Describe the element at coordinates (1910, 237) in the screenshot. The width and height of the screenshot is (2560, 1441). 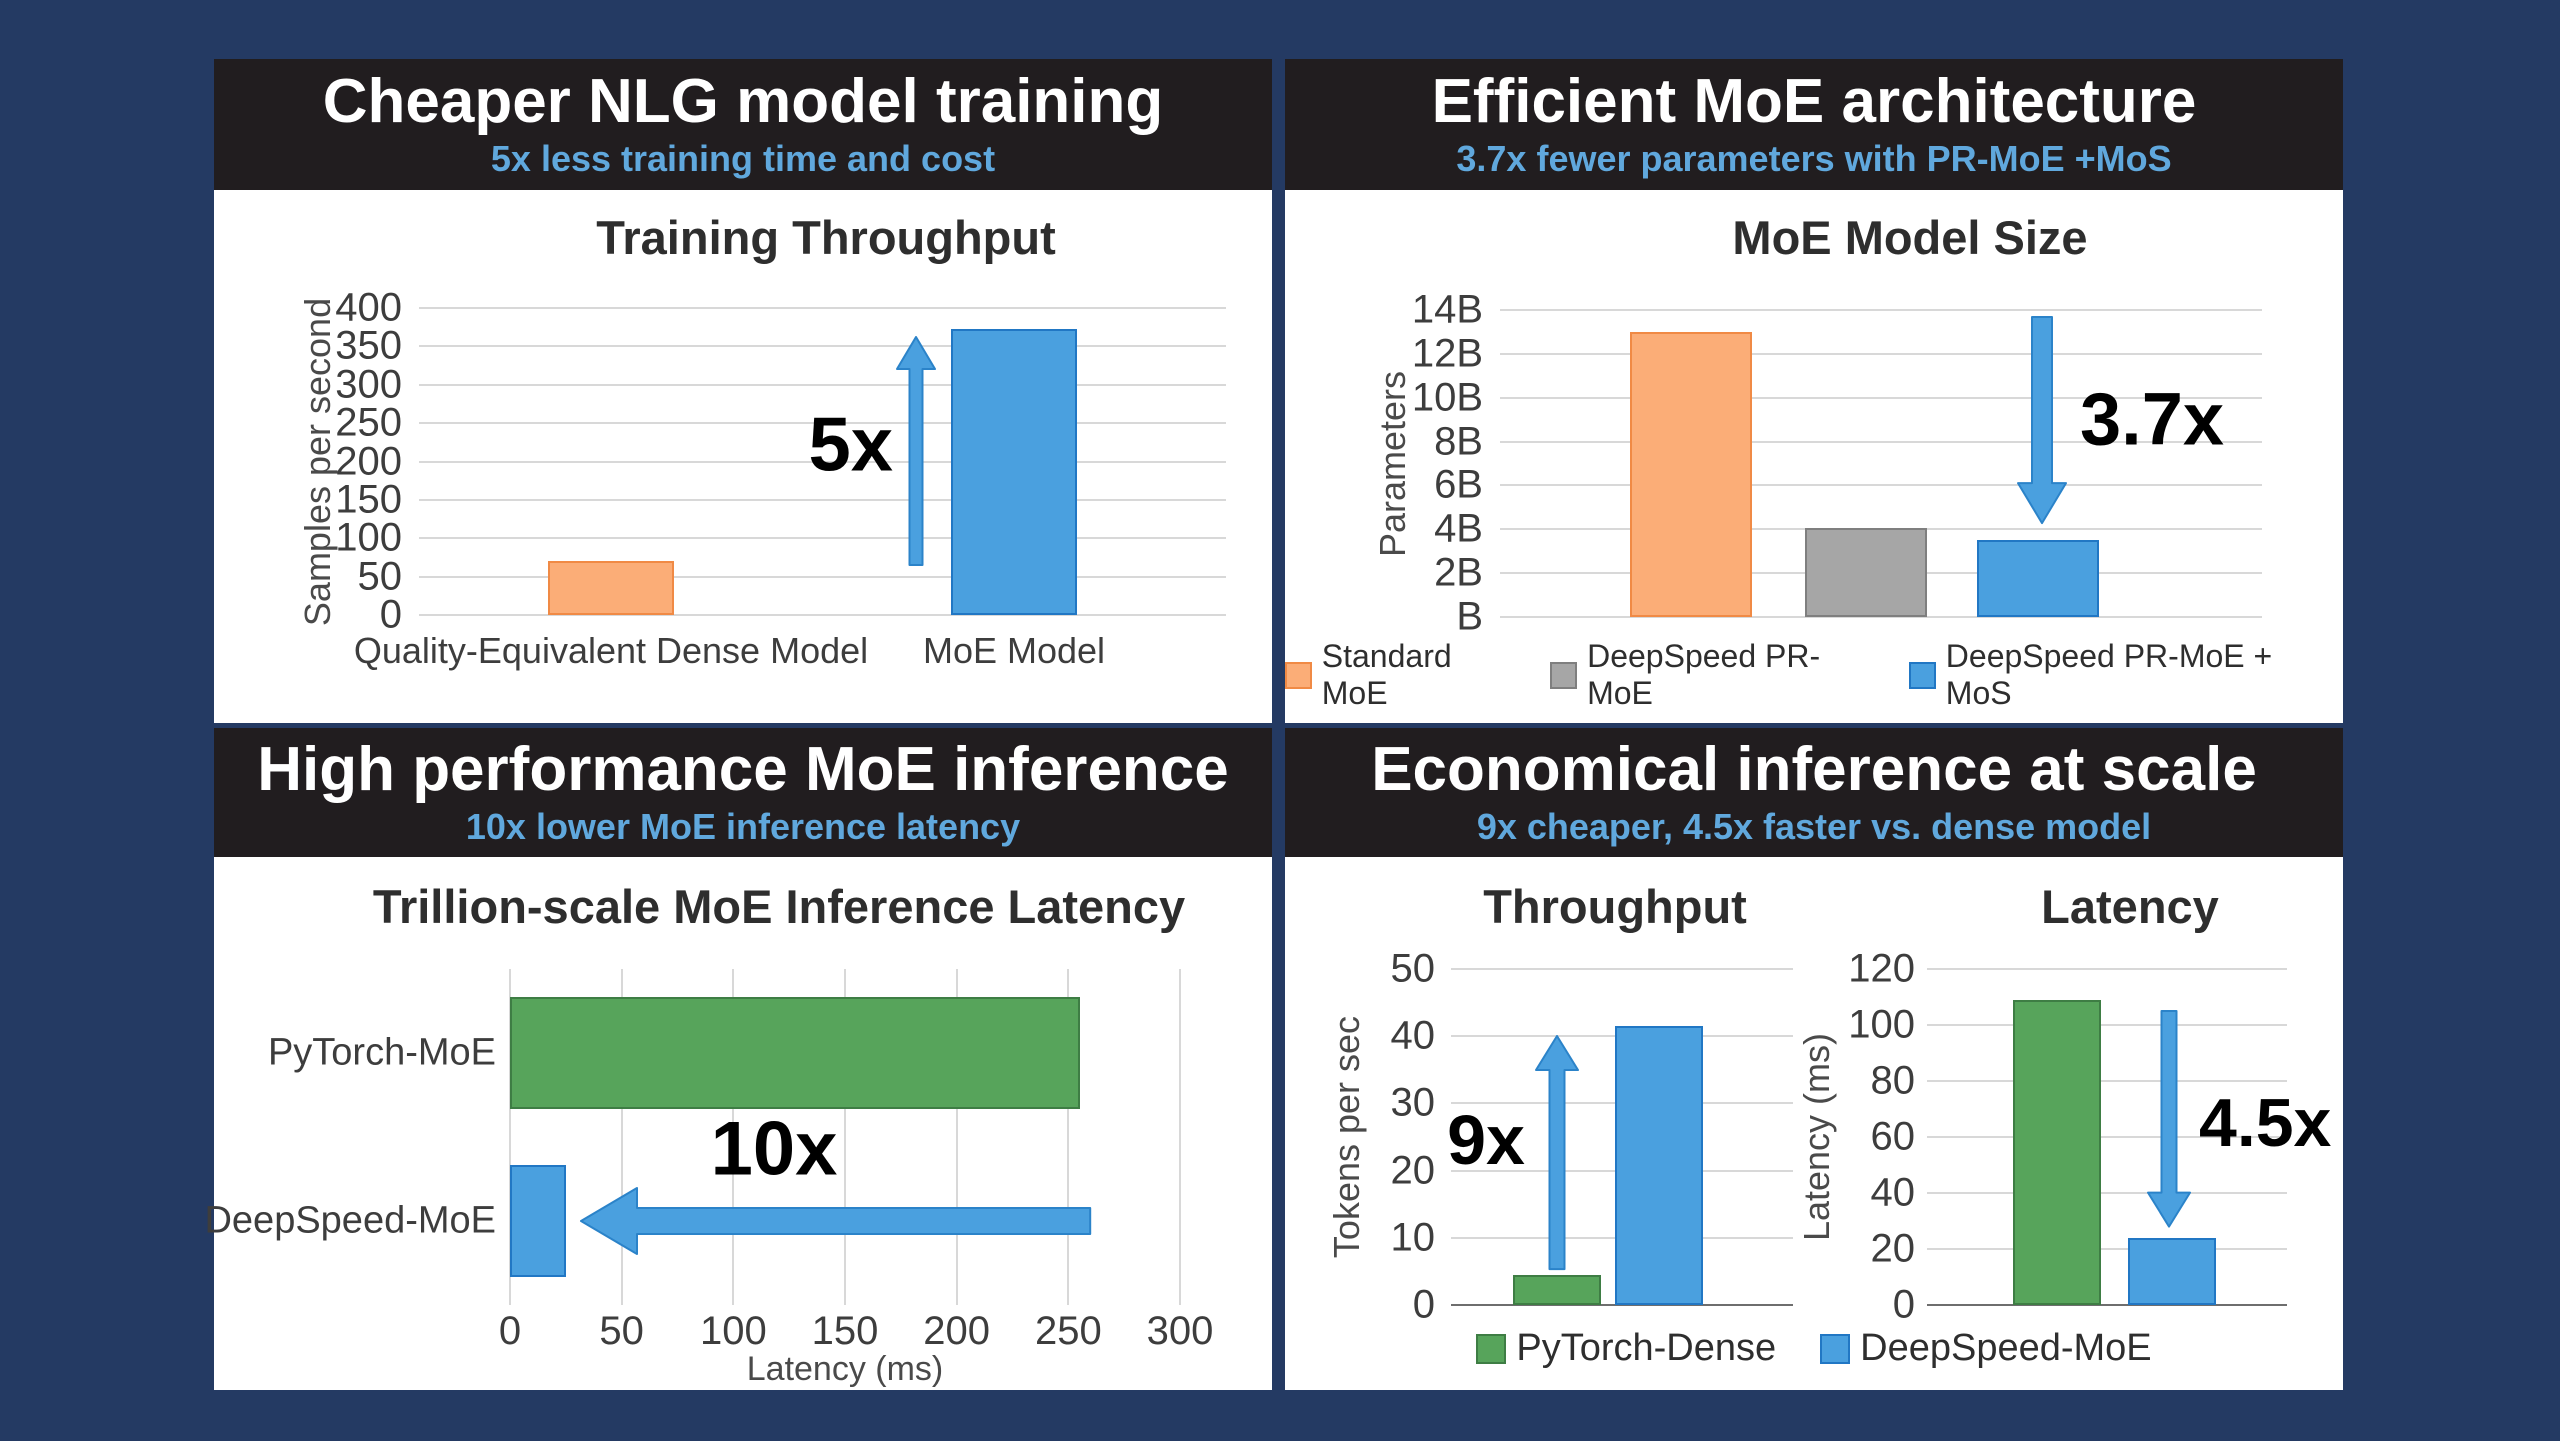
I see `chart-title: MoE Model Size` at that location.